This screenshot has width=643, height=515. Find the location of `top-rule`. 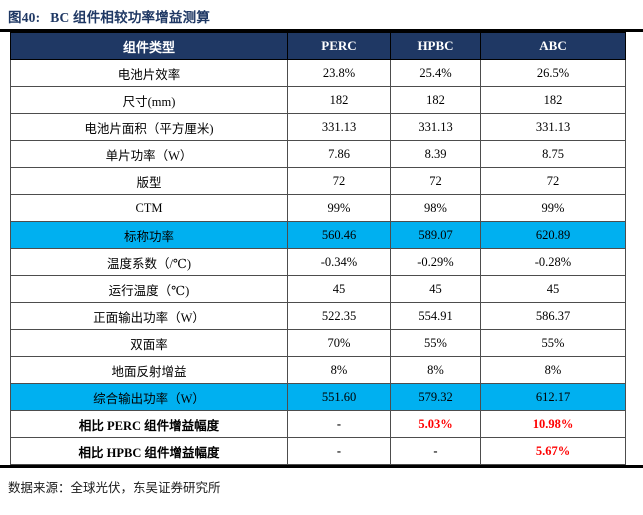

top-rule is located at coordinates (321, 30).